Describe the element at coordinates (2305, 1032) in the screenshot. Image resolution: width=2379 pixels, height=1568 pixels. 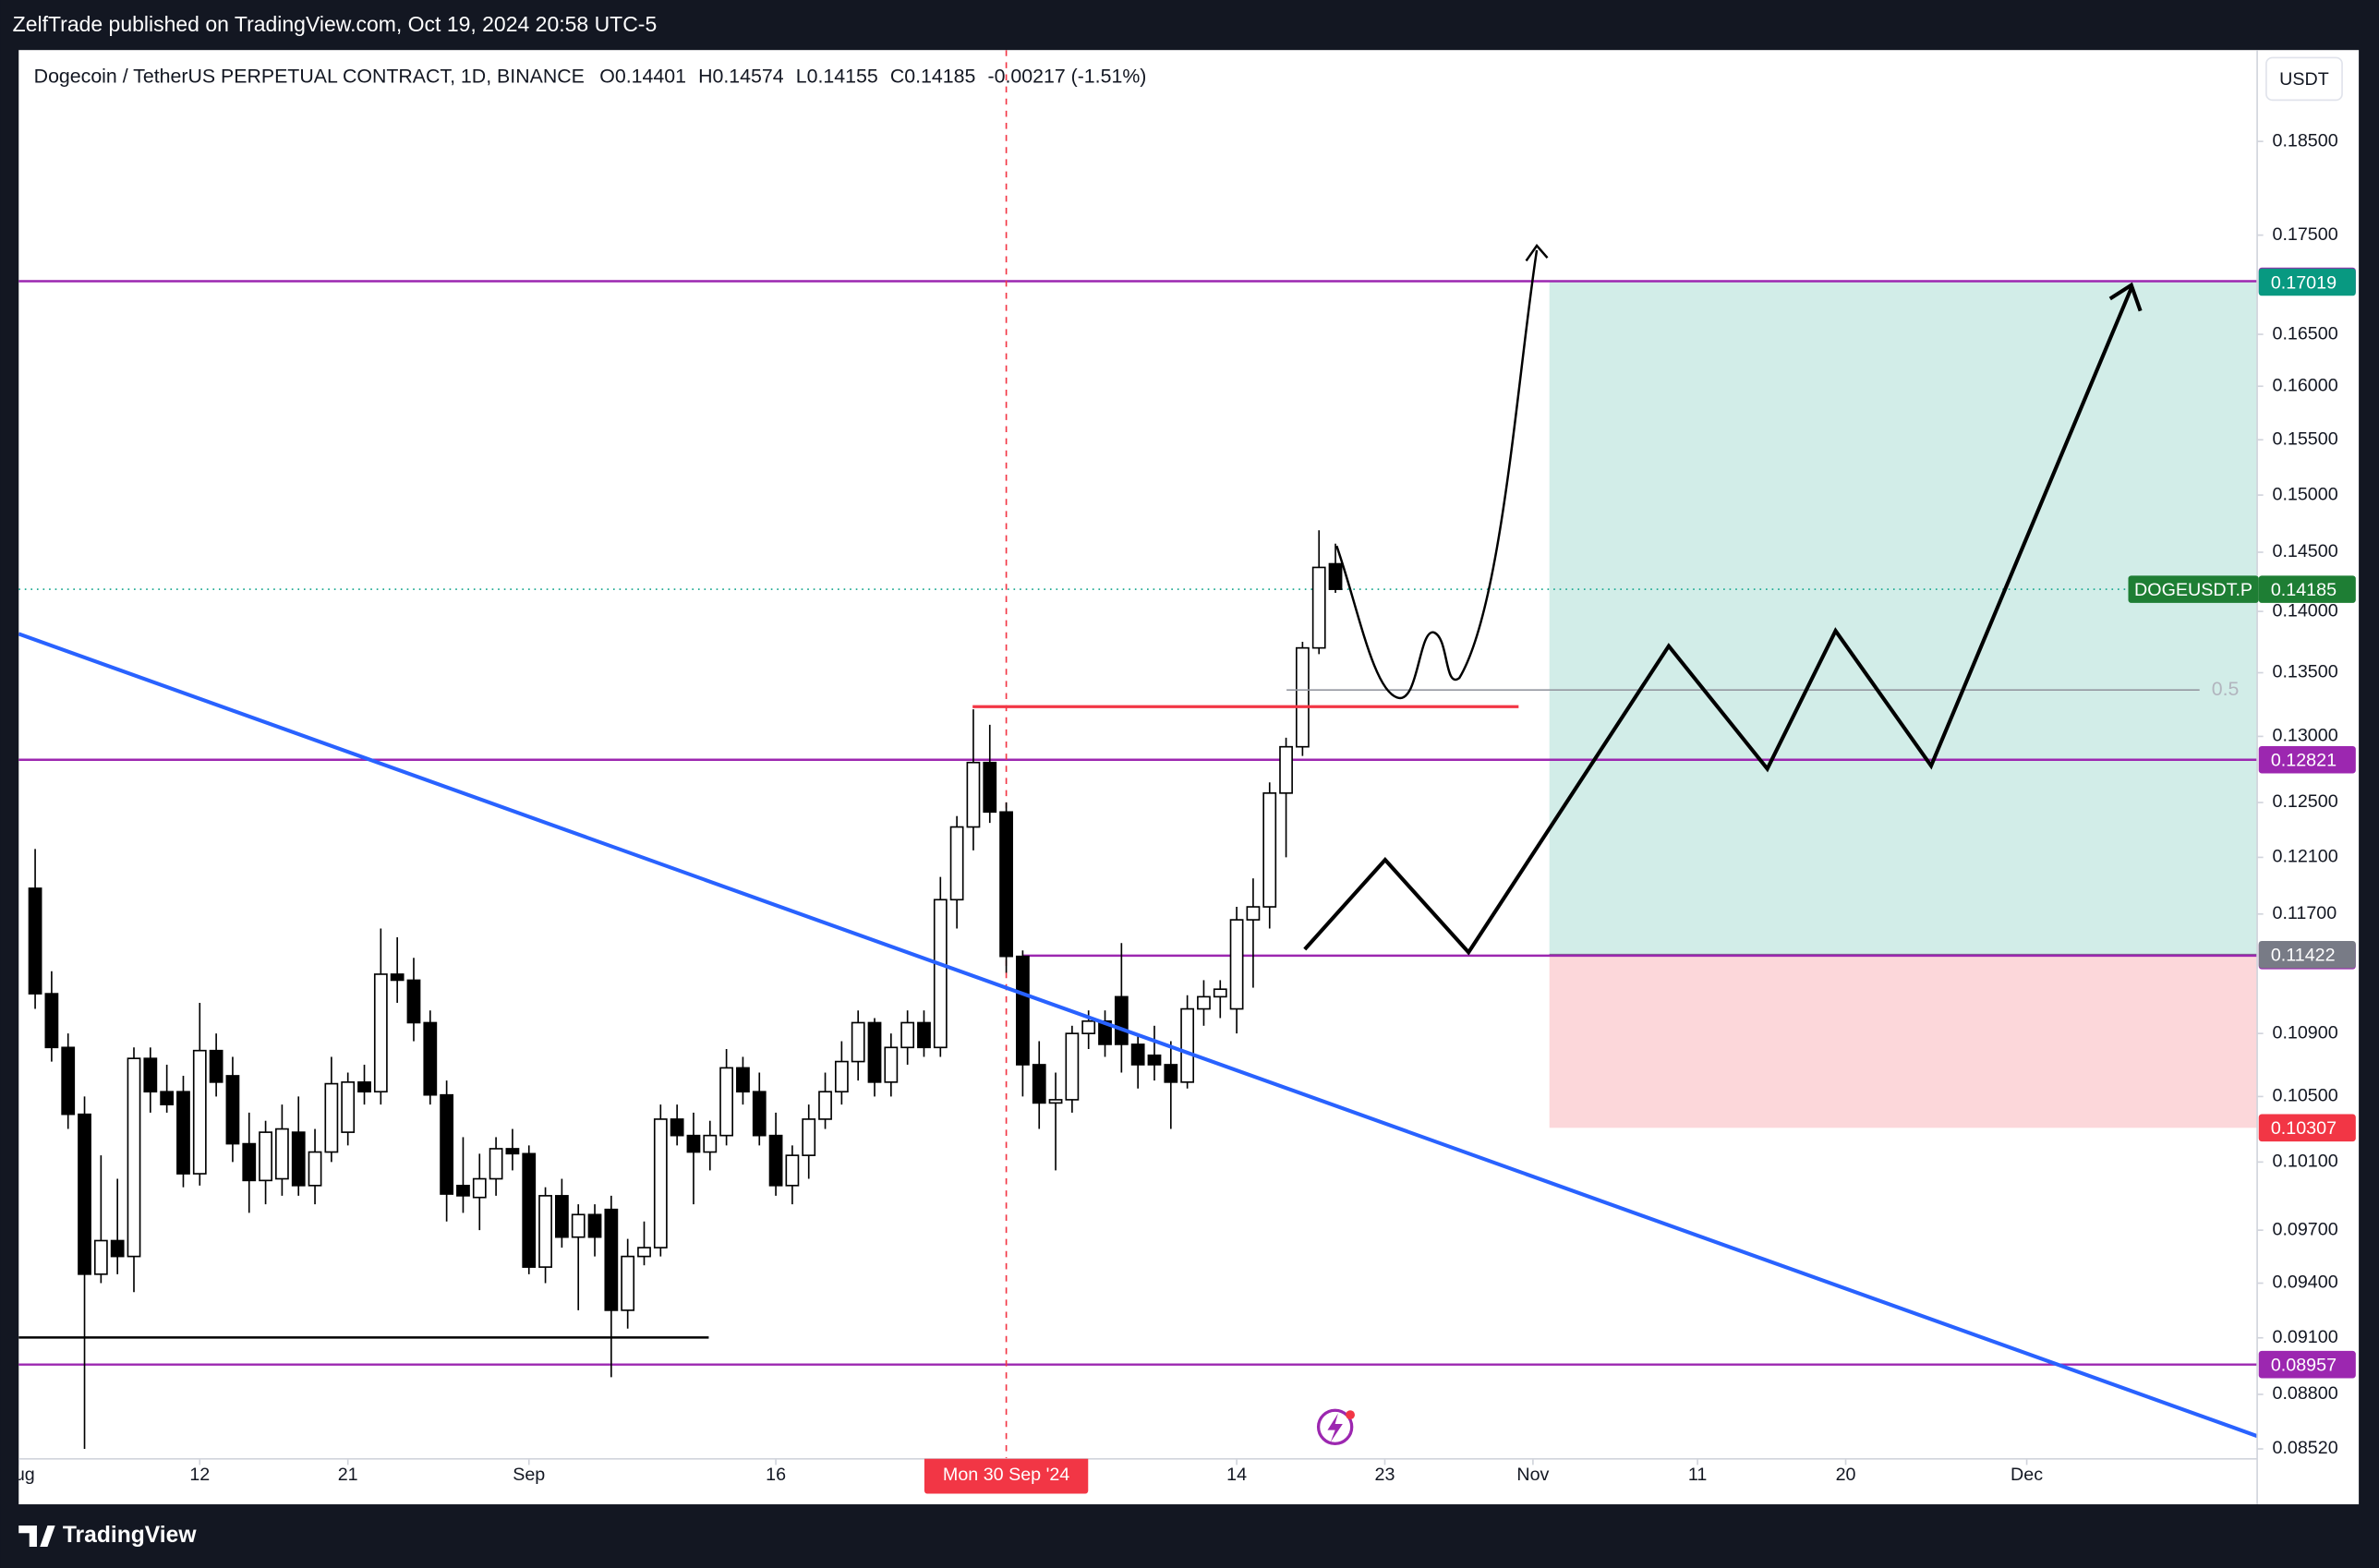
I see `y-tick-label: 0.10900` at that location.